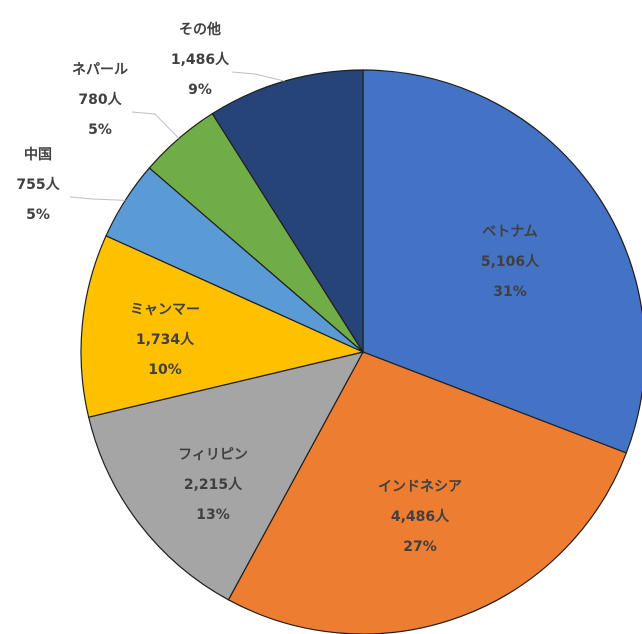 The width and height of the screenshot is (642, 634). Describe the element at coordinates (420, 547) in the screenshot. I see `slice-percent-label: 27%` at that location.